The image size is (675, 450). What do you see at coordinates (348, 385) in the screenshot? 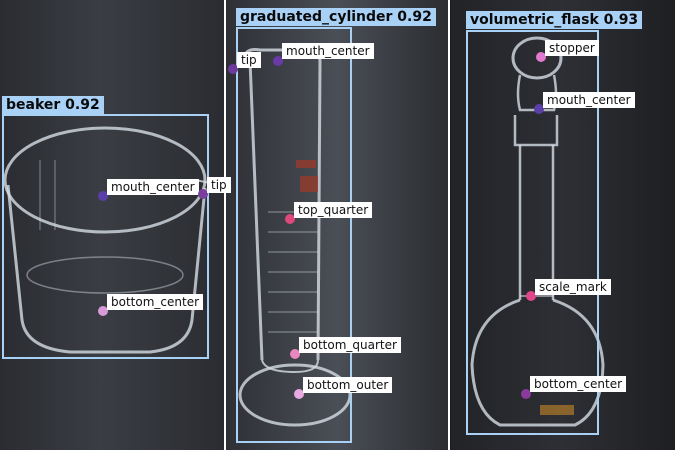
I see `cylinder-bottom-outer-label: bottom_outer` at bounding box center [348, 385].